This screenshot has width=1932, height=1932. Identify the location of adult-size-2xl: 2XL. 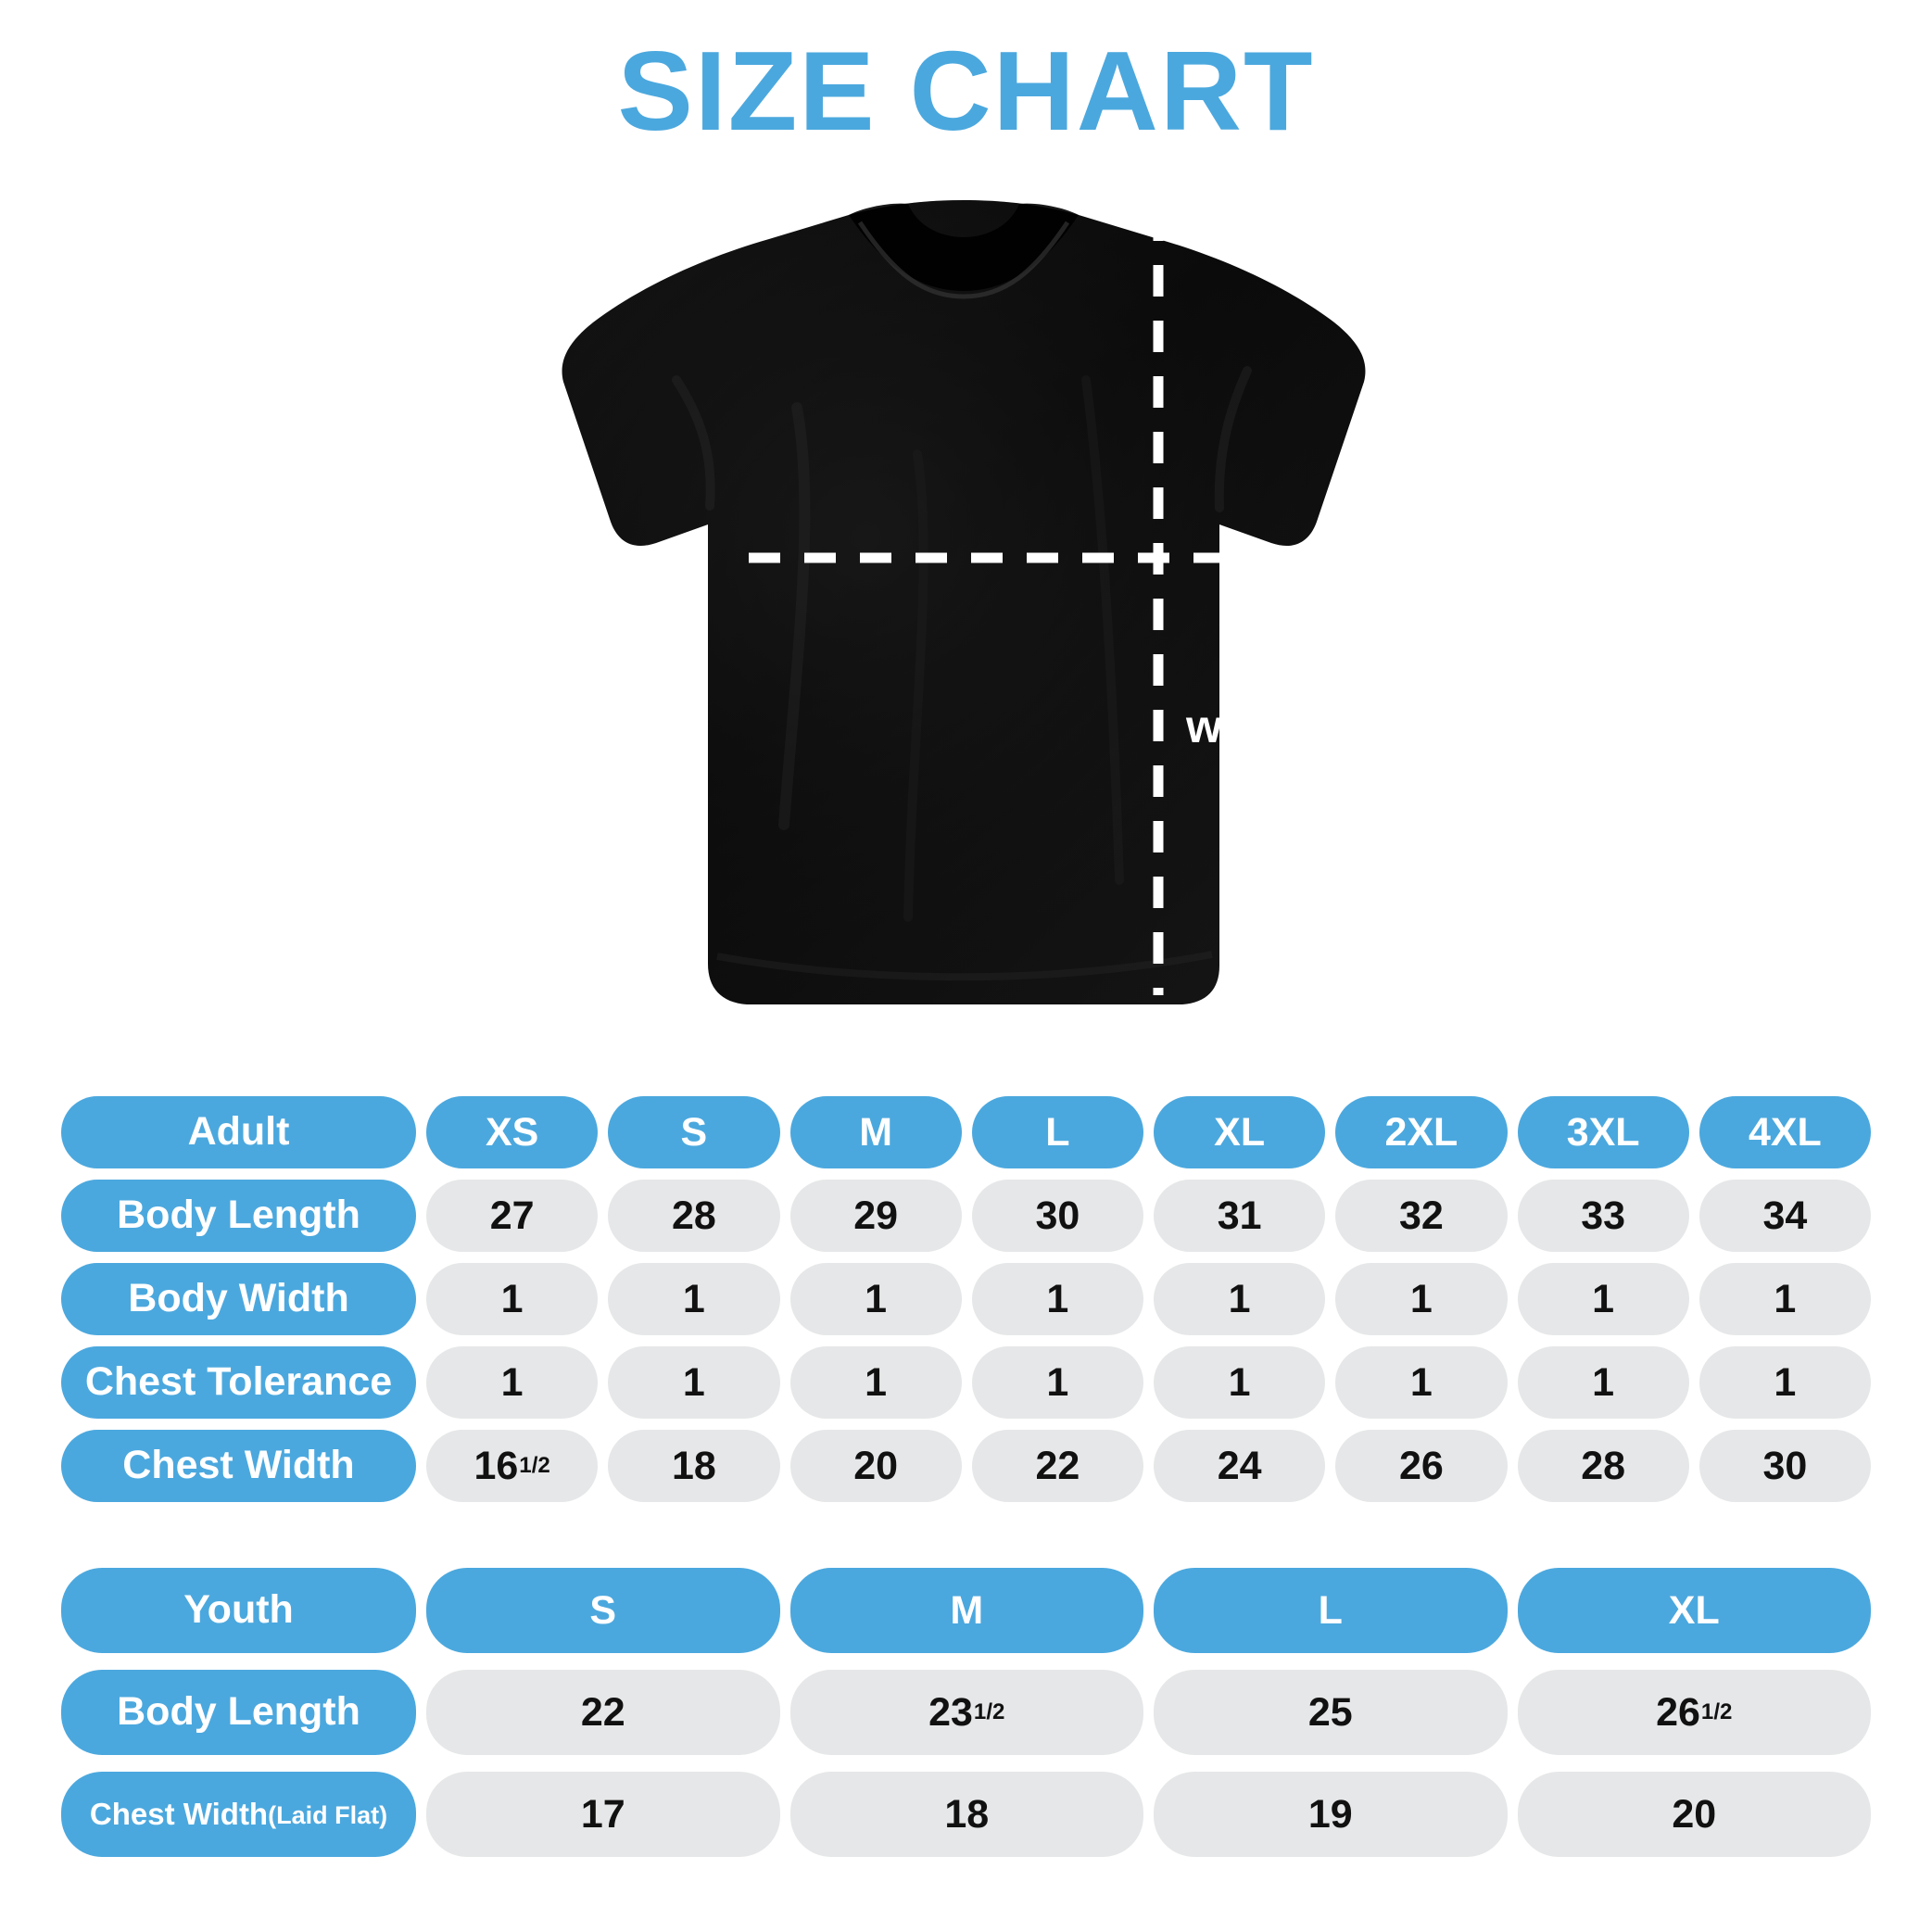
(1421, 1132).